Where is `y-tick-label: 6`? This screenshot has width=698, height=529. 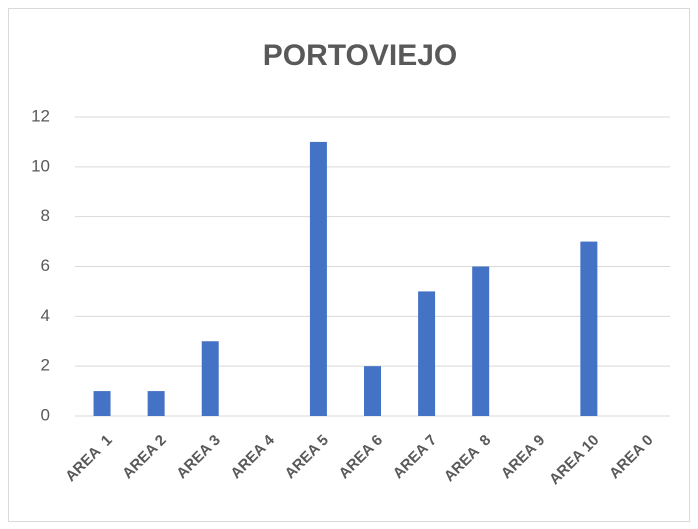
y-tick-label: 6 is located at coordinates (45, 265).